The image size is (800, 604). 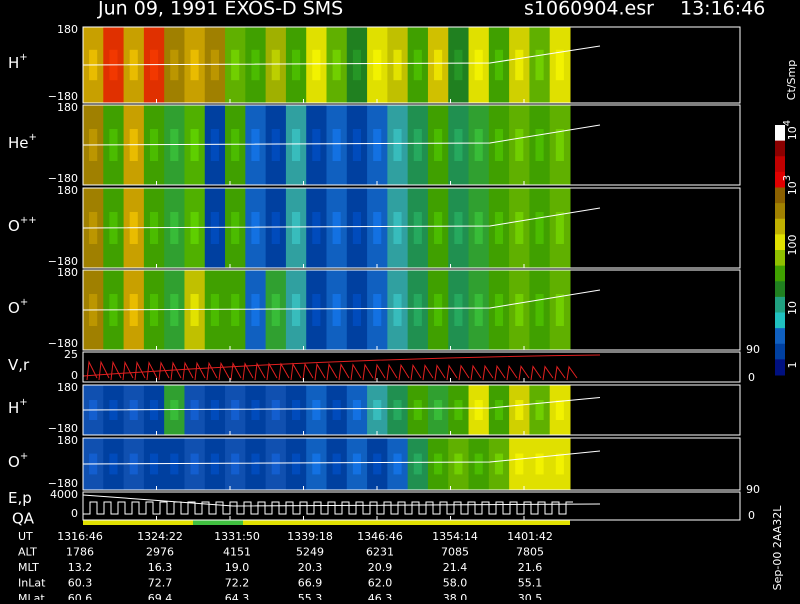 I want to click on qa-bar-good, so click(x=218, y=522).